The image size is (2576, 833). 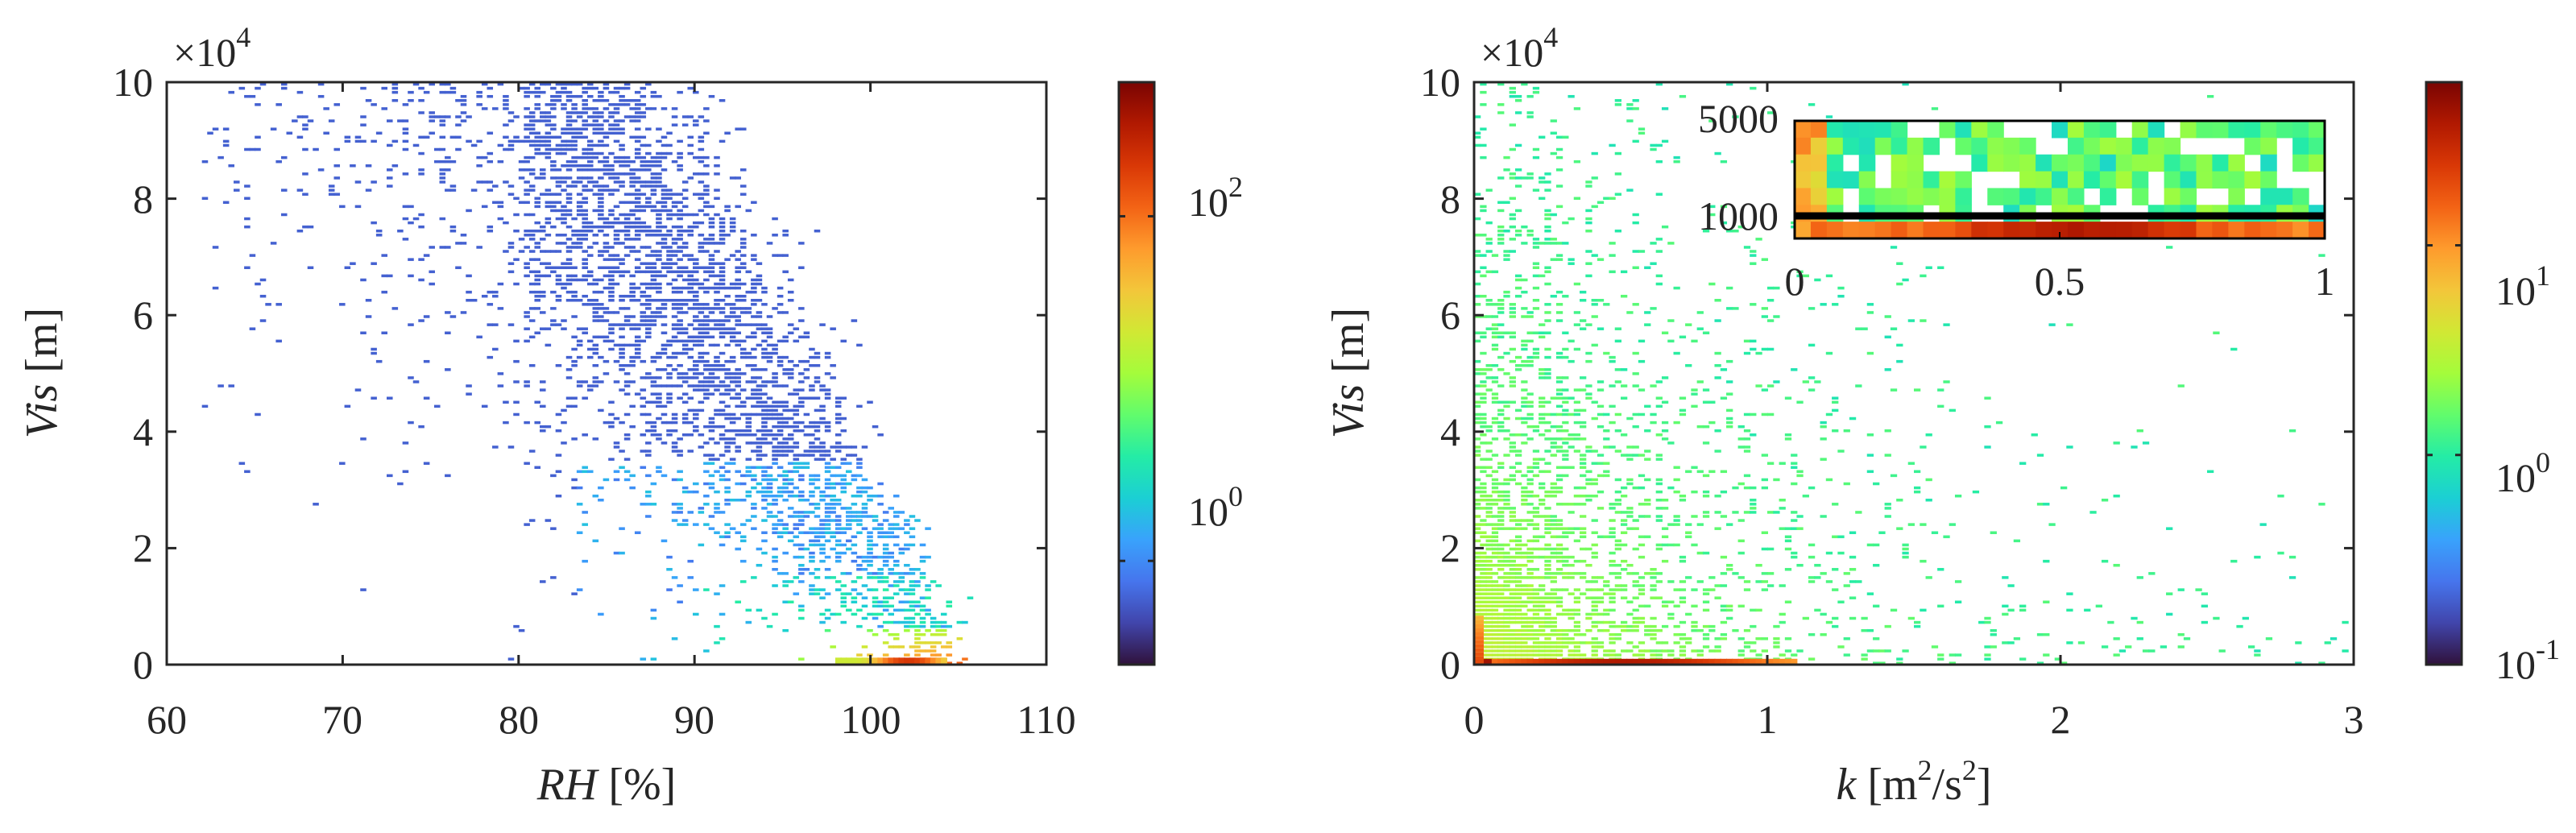 I want to click on left-x-tick-label: 60, so click(x=167, y=719).